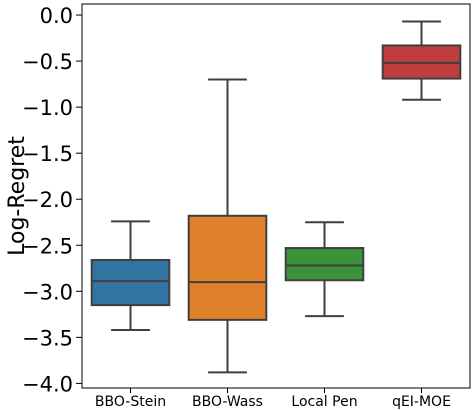  What do you see at coordinates (17, 196) in the screenshot?
I see `y-axis-label: Log-Regret` at bounding box center [17, 196].